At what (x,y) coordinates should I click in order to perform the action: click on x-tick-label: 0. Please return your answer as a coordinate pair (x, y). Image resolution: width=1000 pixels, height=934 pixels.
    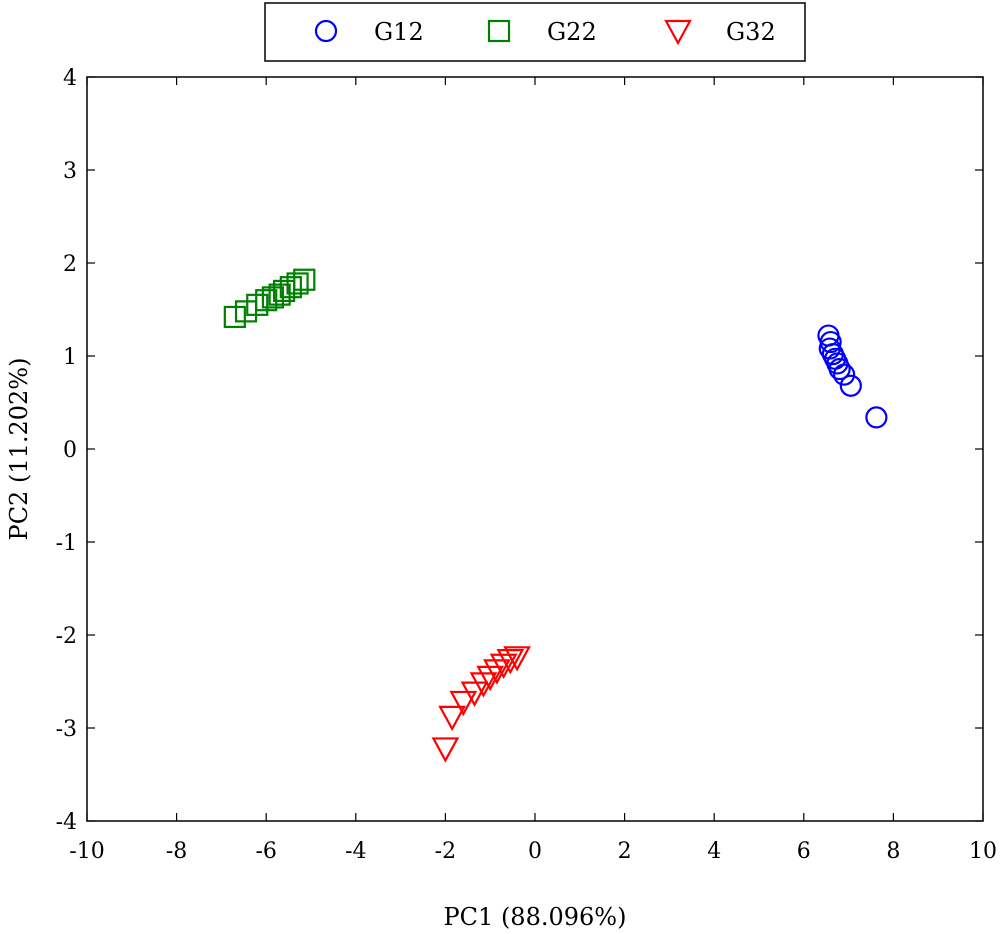
    Looking at the image, I should click on (535, 851).